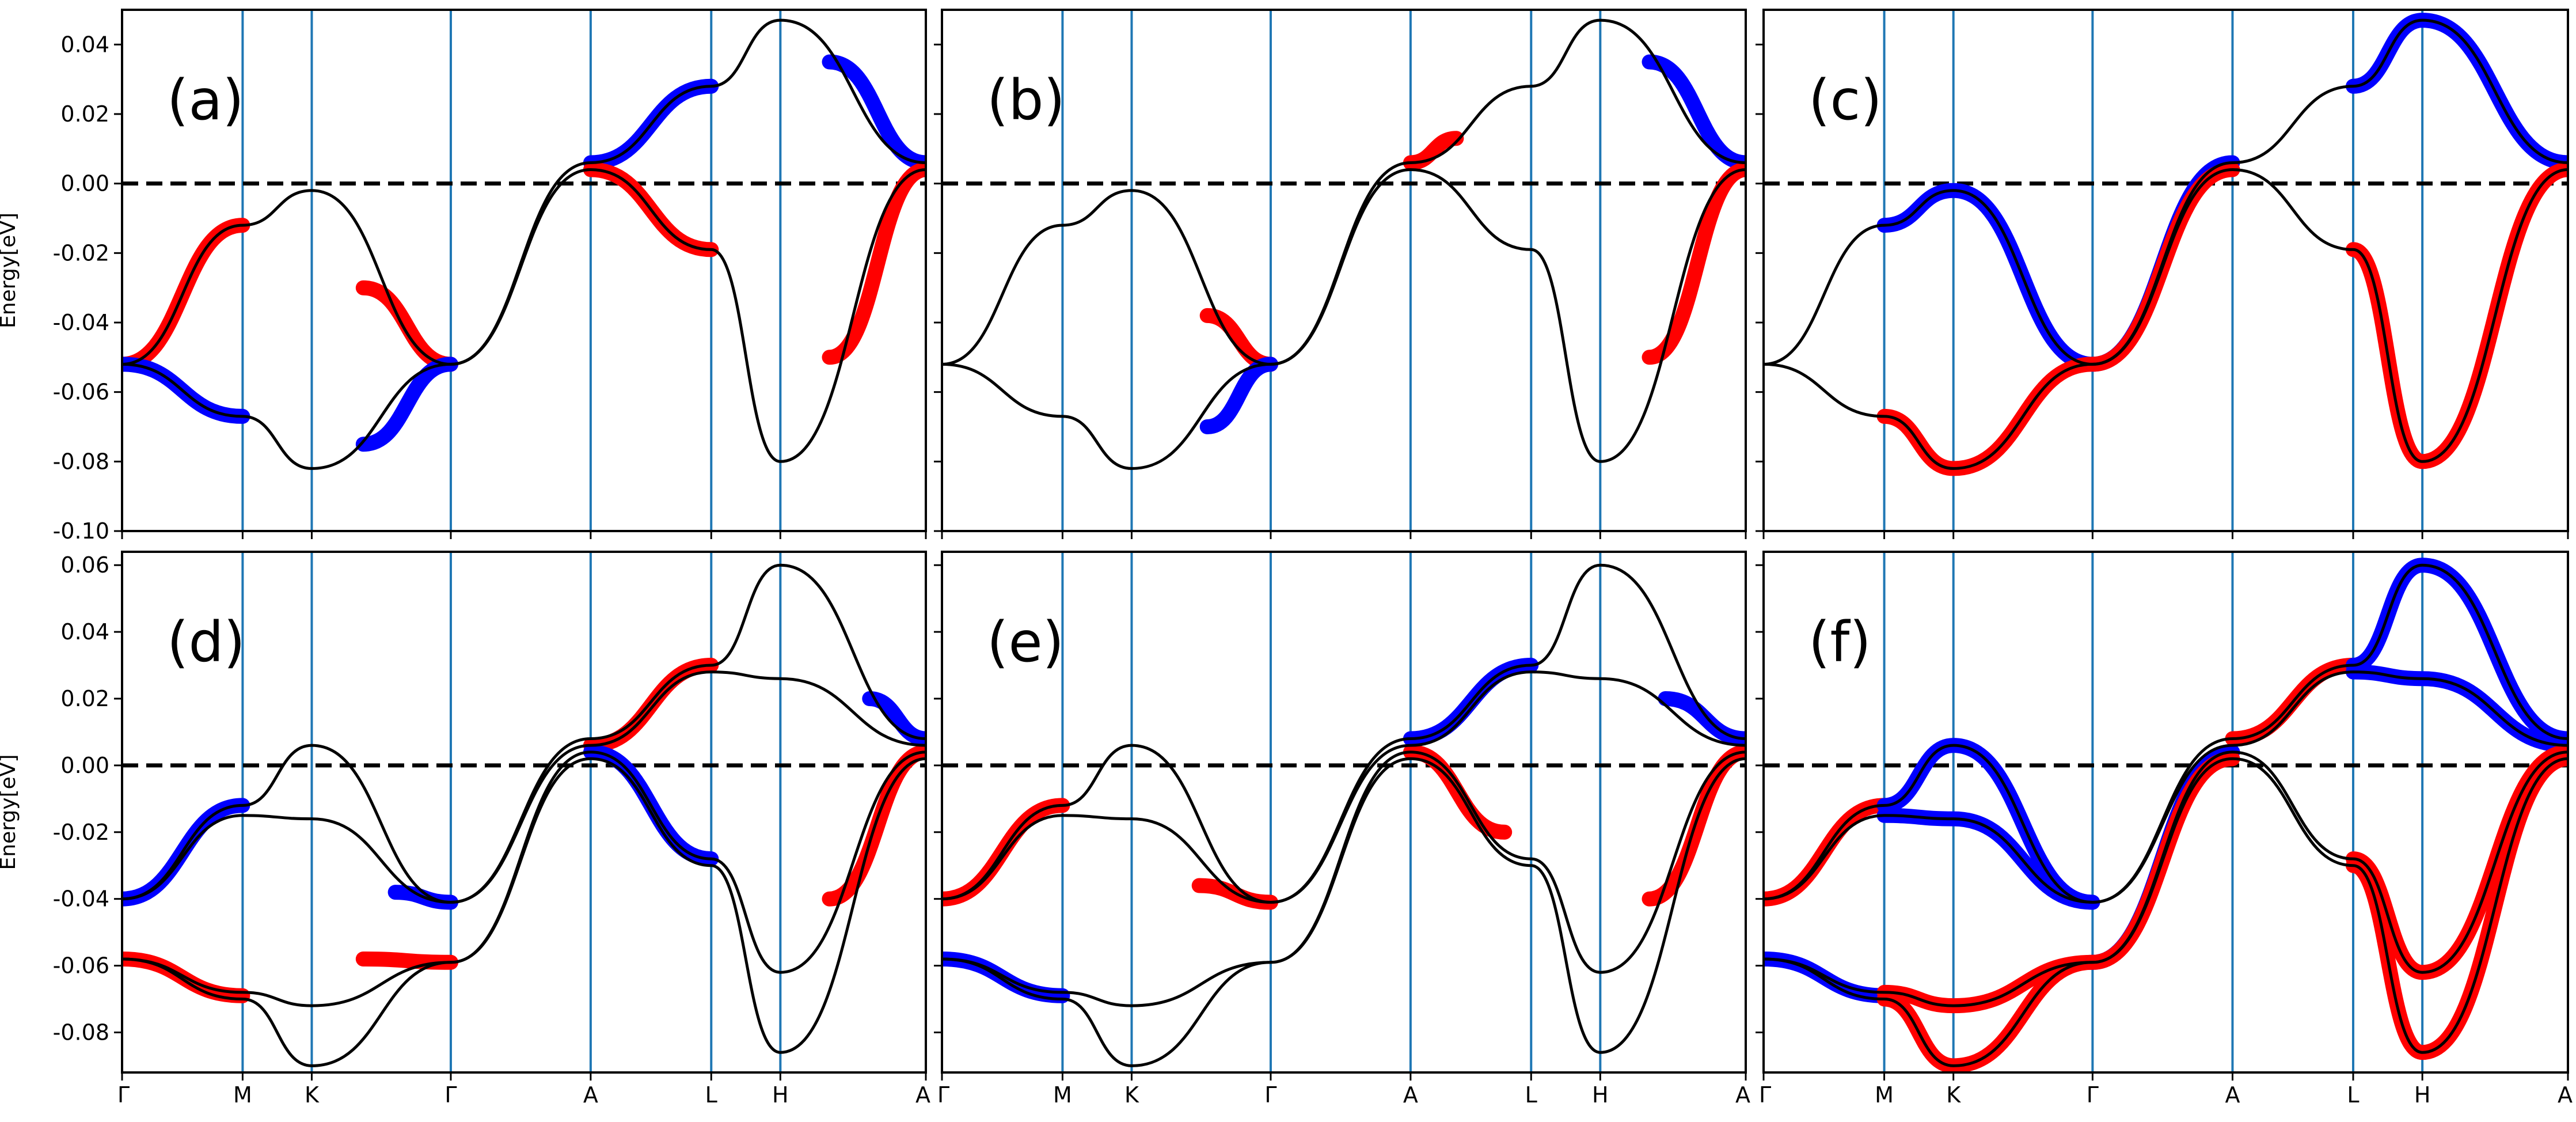 This screenshot has width=2576, height=1122. I want to click on panel-label: (b), so click(1026, 100).